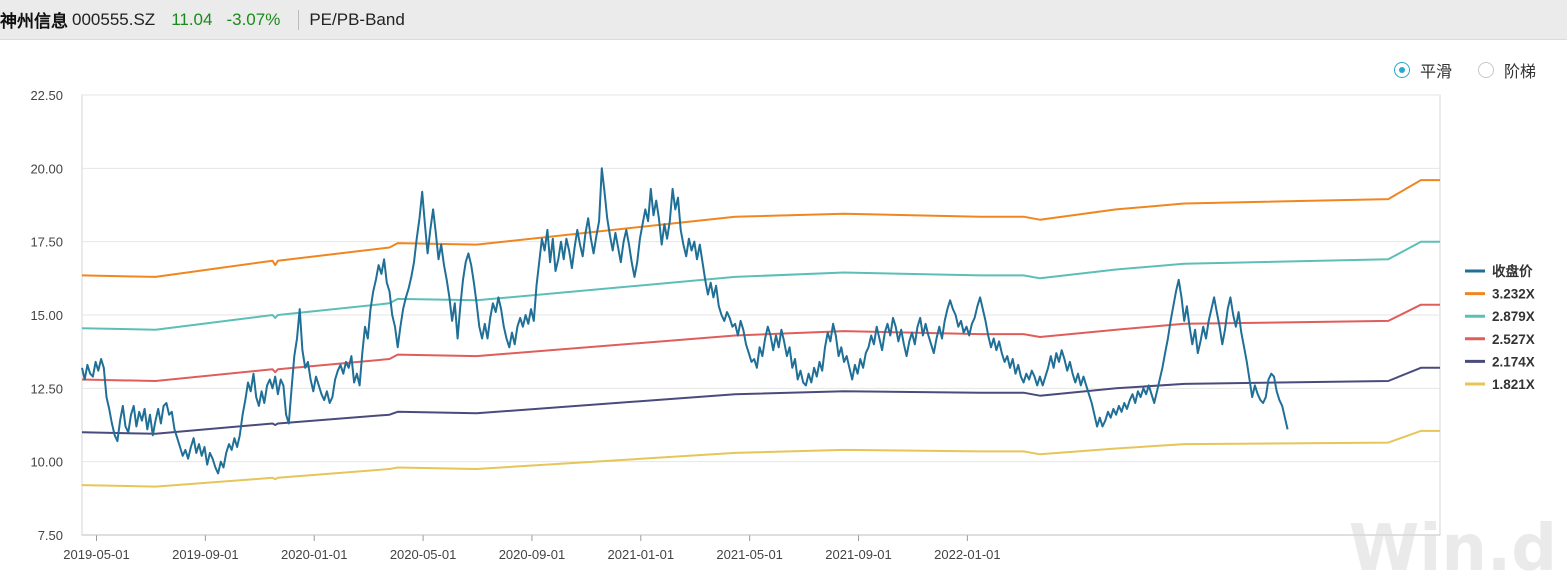 The image size is (1567, 580). What do you see at coordinates (192, 19) in the screenshot?
I see `last-price: 11.04` at bounding box center [192, 19].